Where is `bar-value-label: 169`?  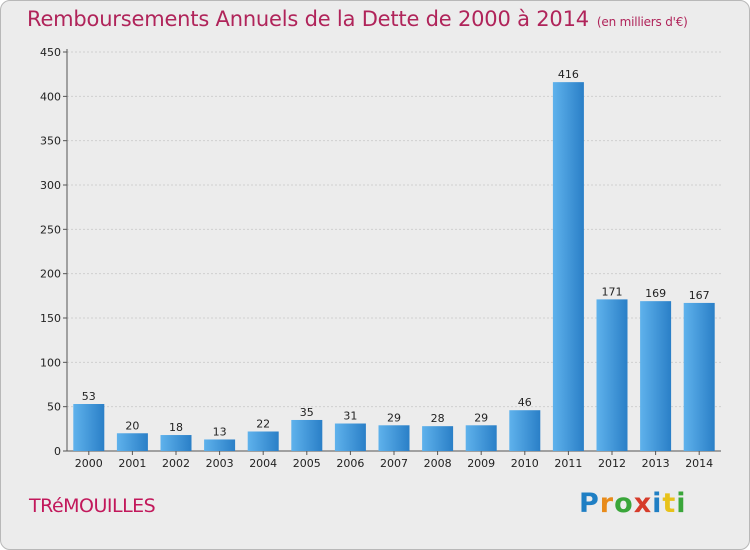 bar-value-label: 169 is located at coordinates (655, 293).